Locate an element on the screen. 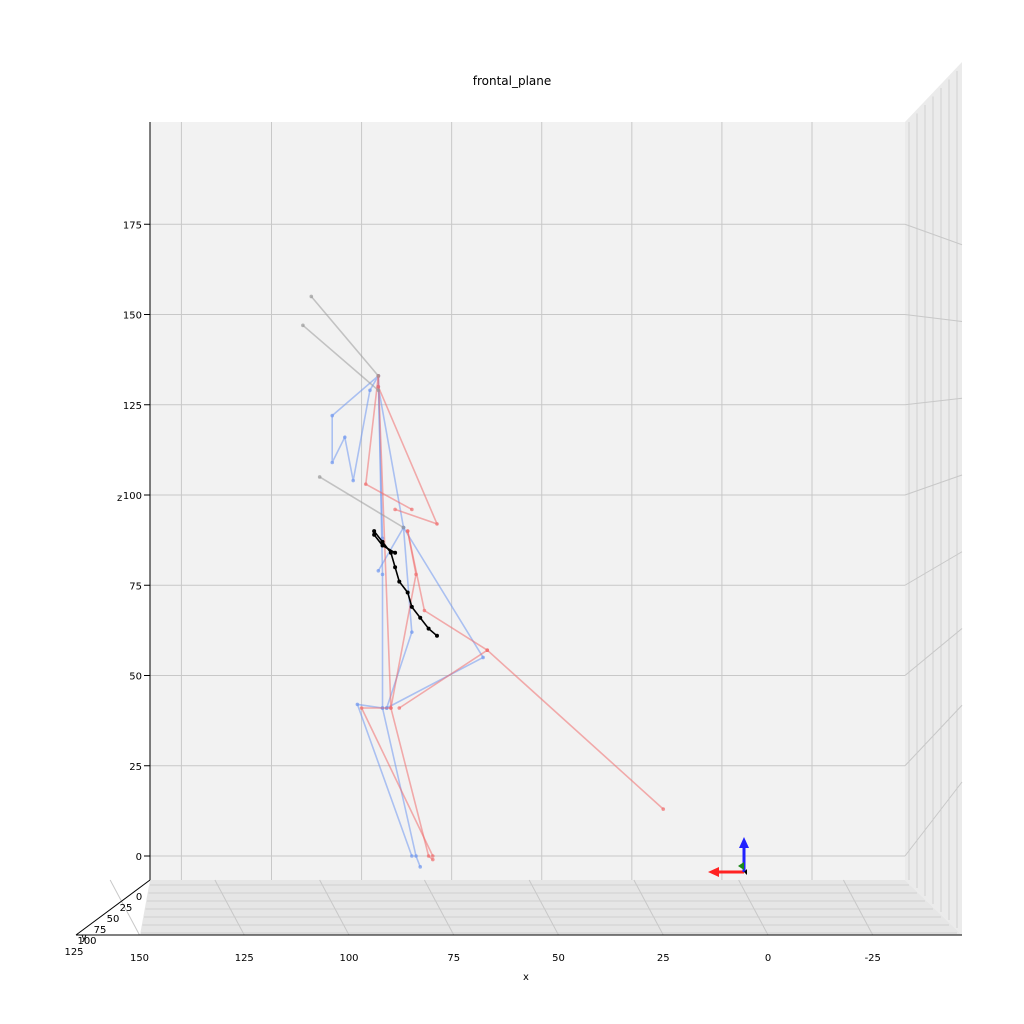 The width and height of the screenshot is (1024, 1024). x-tick-label: 75 is located at coordinates (453, 958).